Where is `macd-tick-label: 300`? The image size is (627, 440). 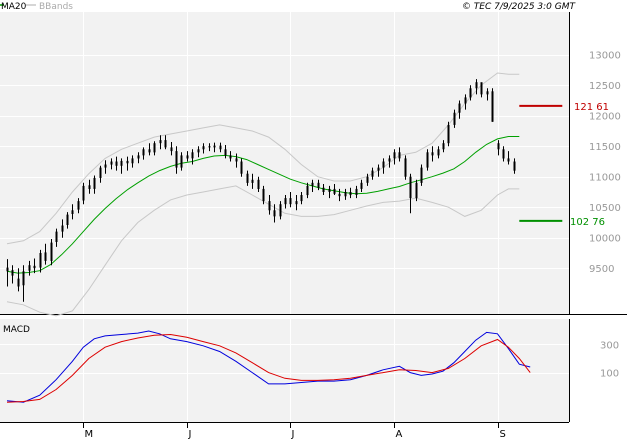 macd-tick-label: 300 is located at coordinates (609, 345).